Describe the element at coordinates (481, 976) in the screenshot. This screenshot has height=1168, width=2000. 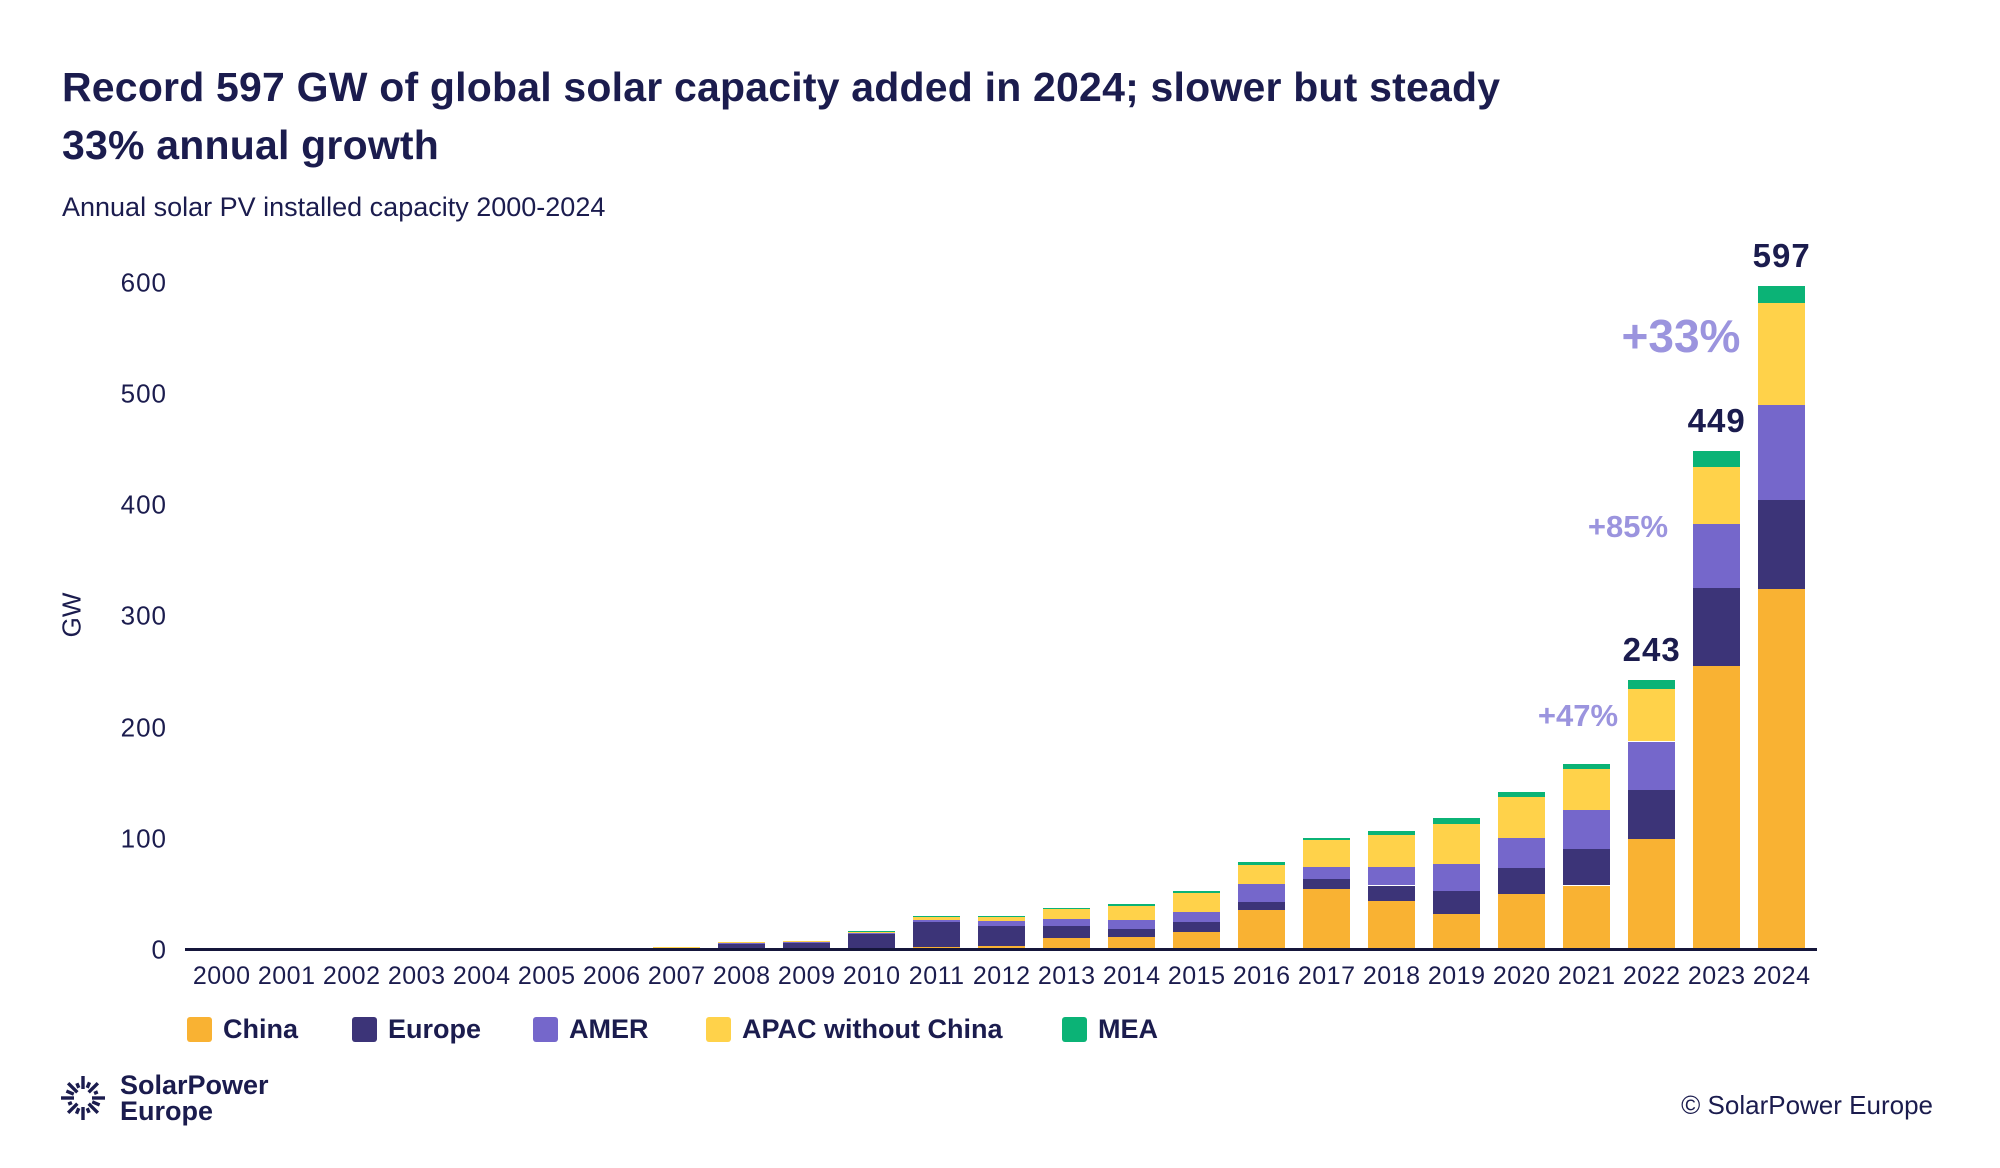
I see `x-tick-label: 2004` at that location.